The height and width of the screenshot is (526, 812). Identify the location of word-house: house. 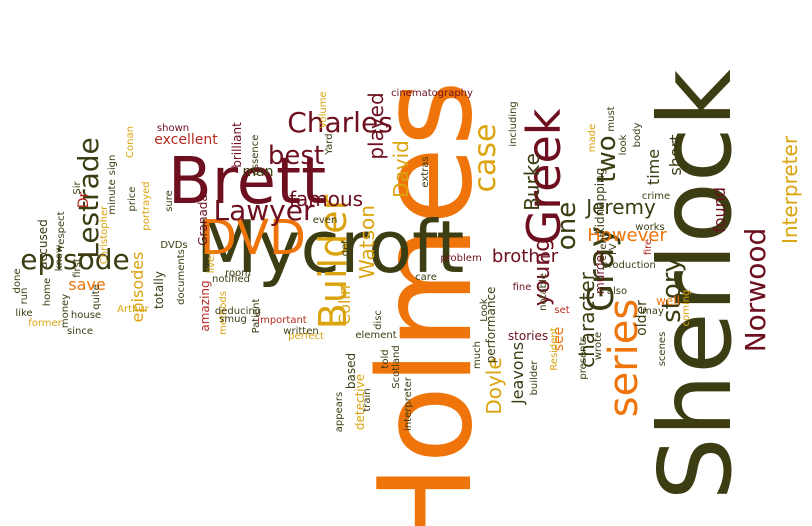
(86, 315).